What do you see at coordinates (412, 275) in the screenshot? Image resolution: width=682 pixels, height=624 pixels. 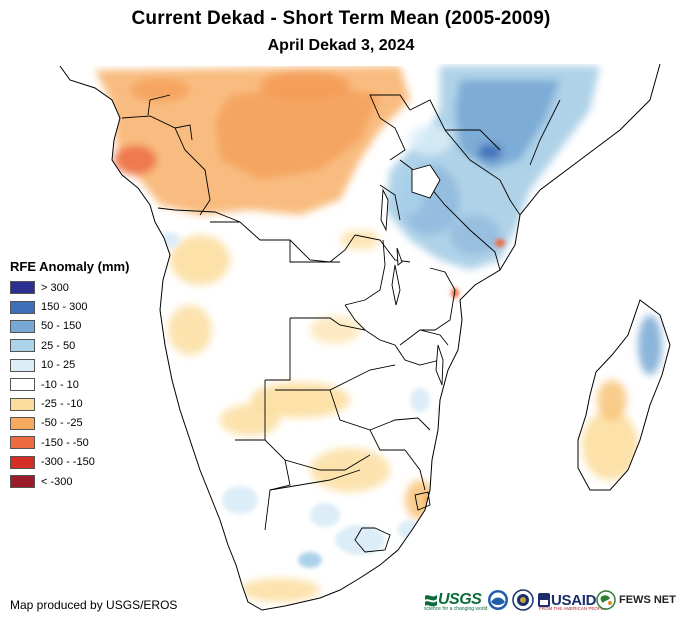 I see `lakes` at bounding box center [412, 275].